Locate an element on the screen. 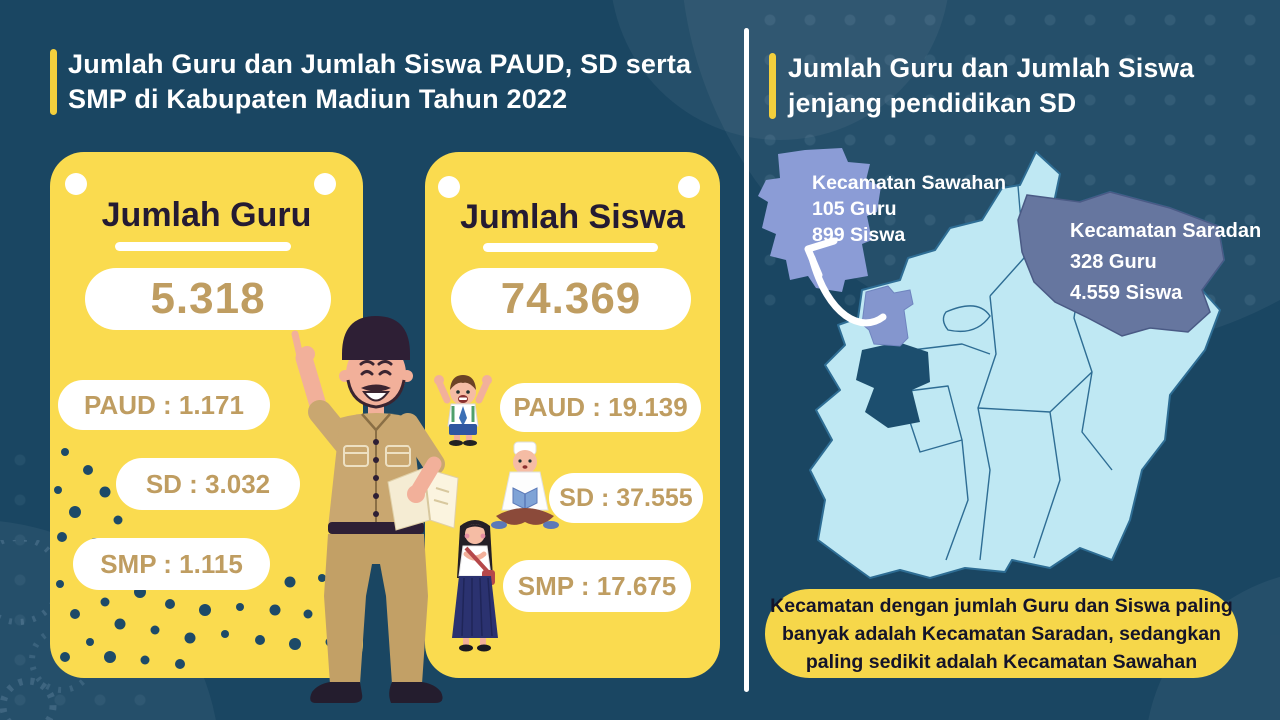  saradan-region is located at coordinates (1121, 264).